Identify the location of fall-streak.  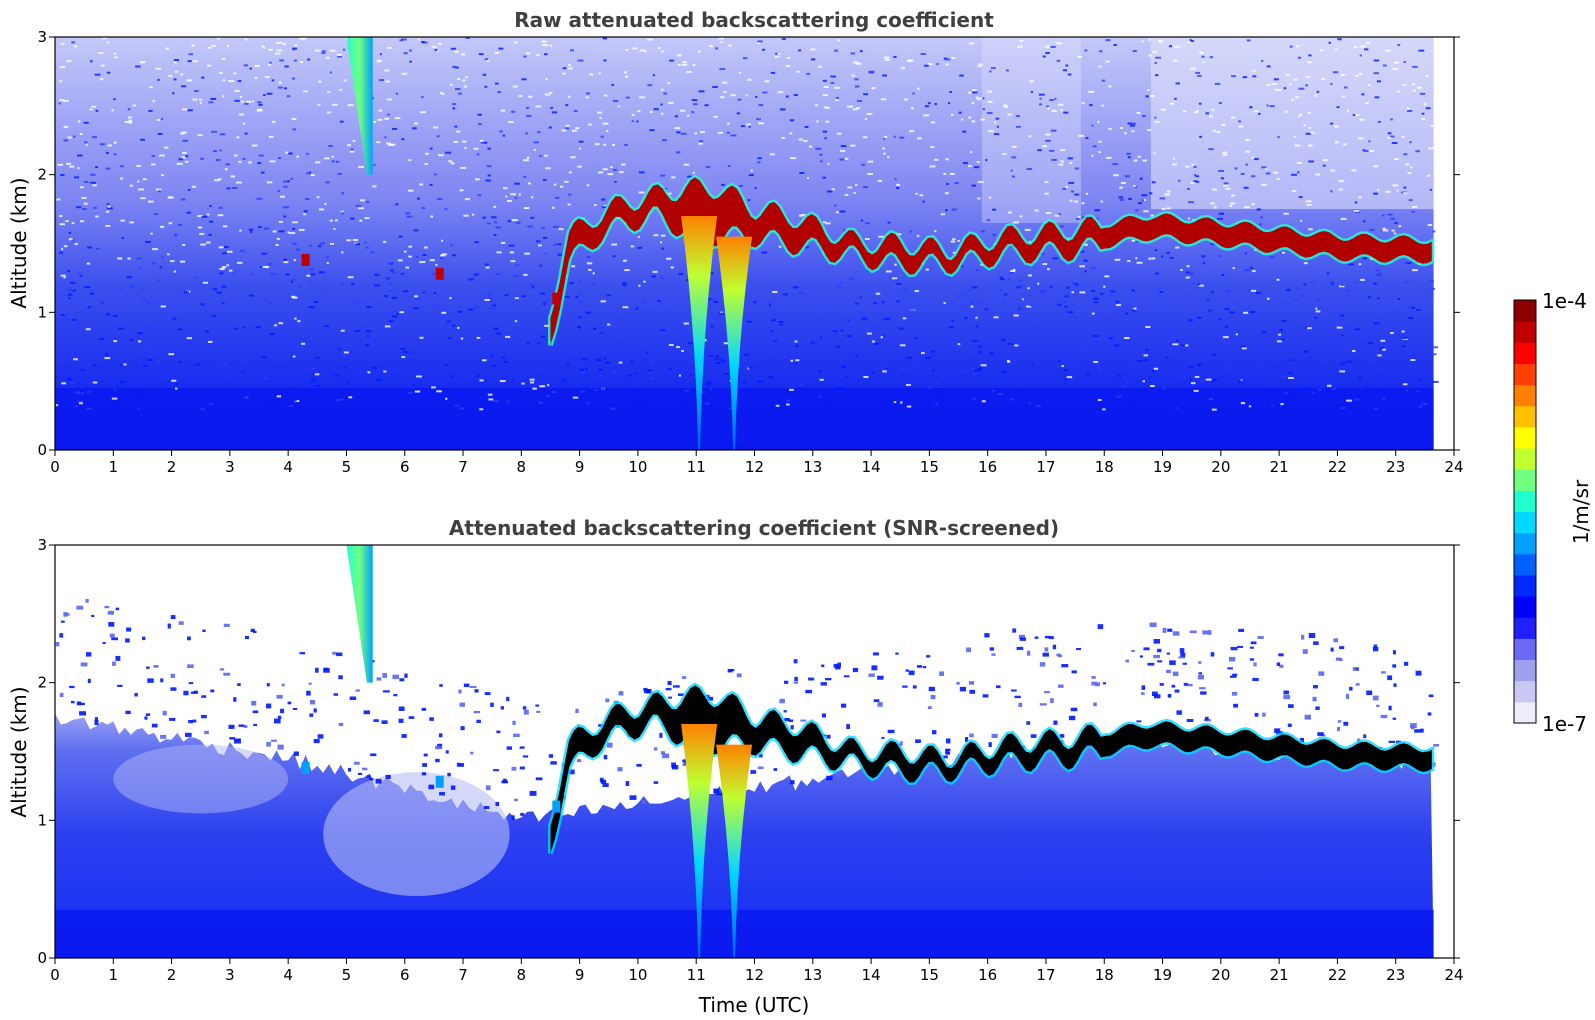
(359, 614).